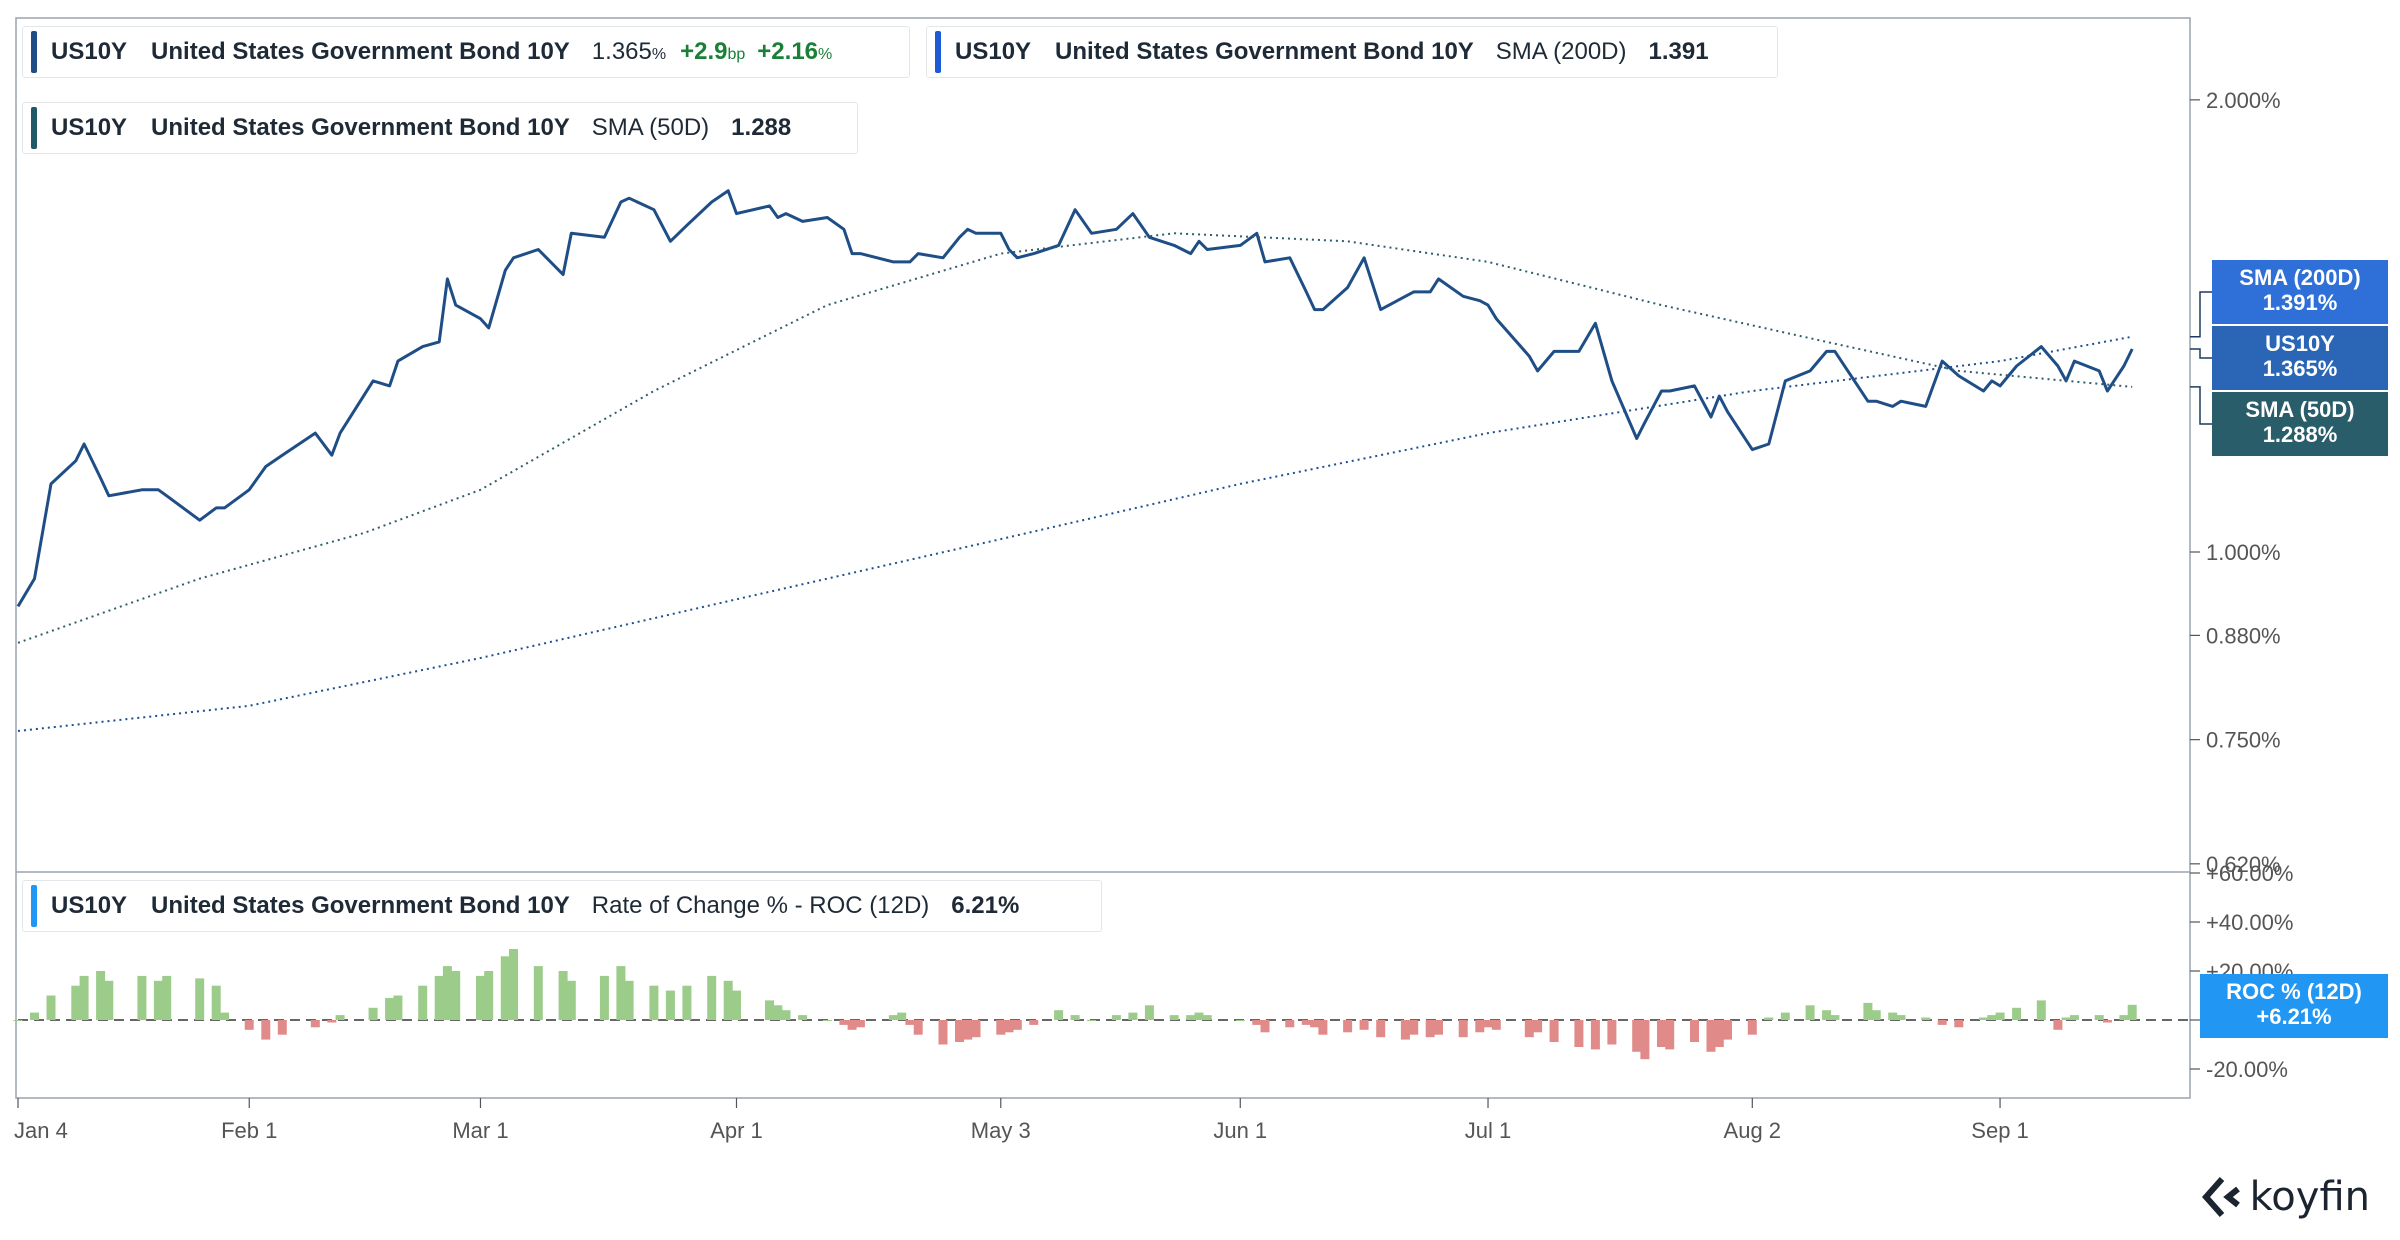  I want to click on legend-indicator: Rate of Change % - ROC (12D), so click(760, 905).